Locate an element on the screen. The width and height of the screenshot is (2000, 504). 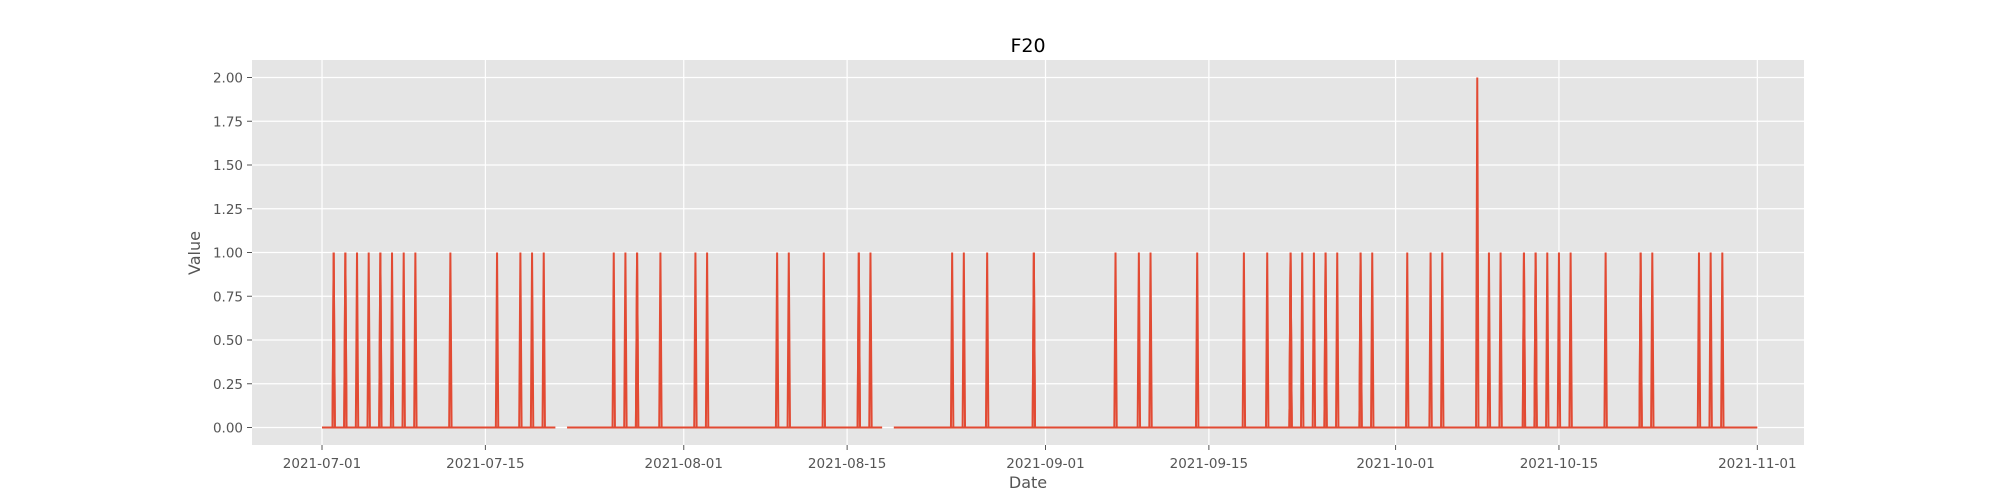
y-tick-label: 0.50 is located at coordinates (228, 341).